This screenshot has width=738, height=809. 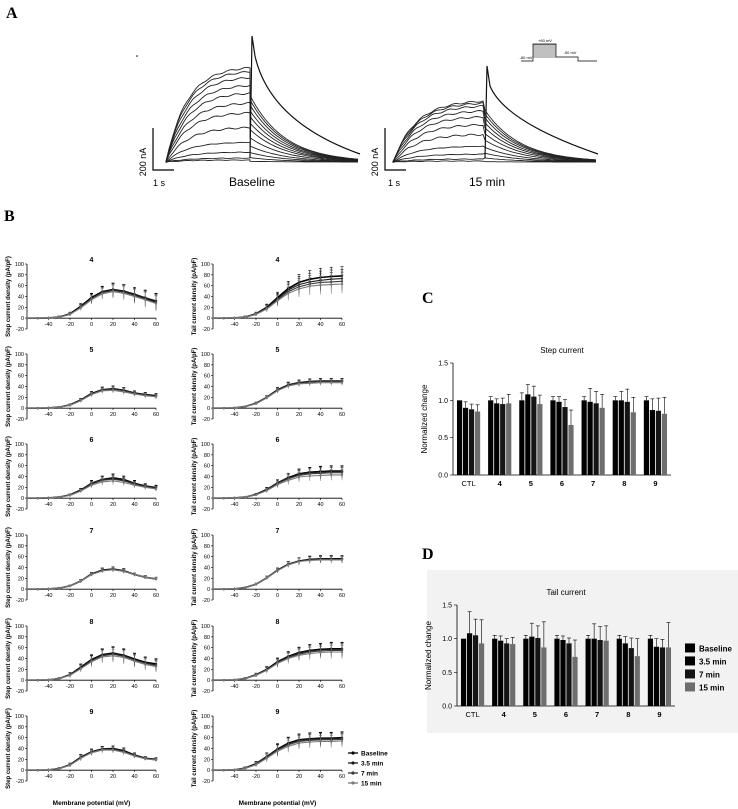 What do you see at coordinates (353, 773) in the screenshot?
I see `legend-marker` at bounding box center [353, 773].